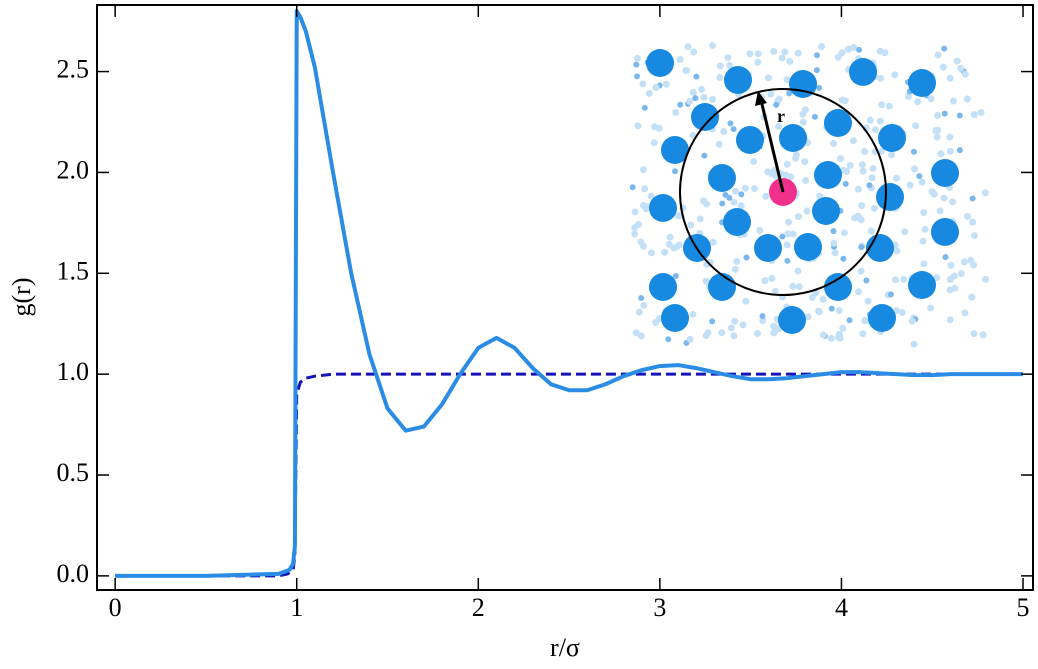 The image size is (1038, 669). I want to click on radius-arrow, so click(772, 146).